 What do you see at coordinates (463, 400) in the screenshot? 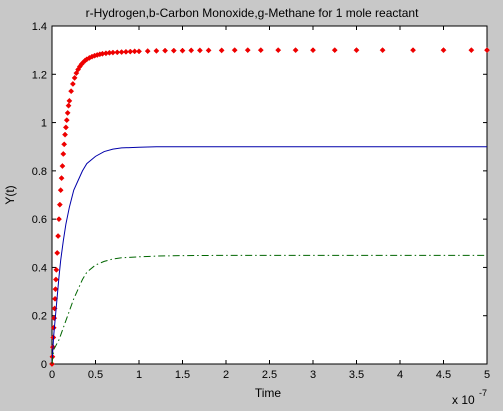
I see `x-multiplier-label: x 10` at bounding box center [463, 400].